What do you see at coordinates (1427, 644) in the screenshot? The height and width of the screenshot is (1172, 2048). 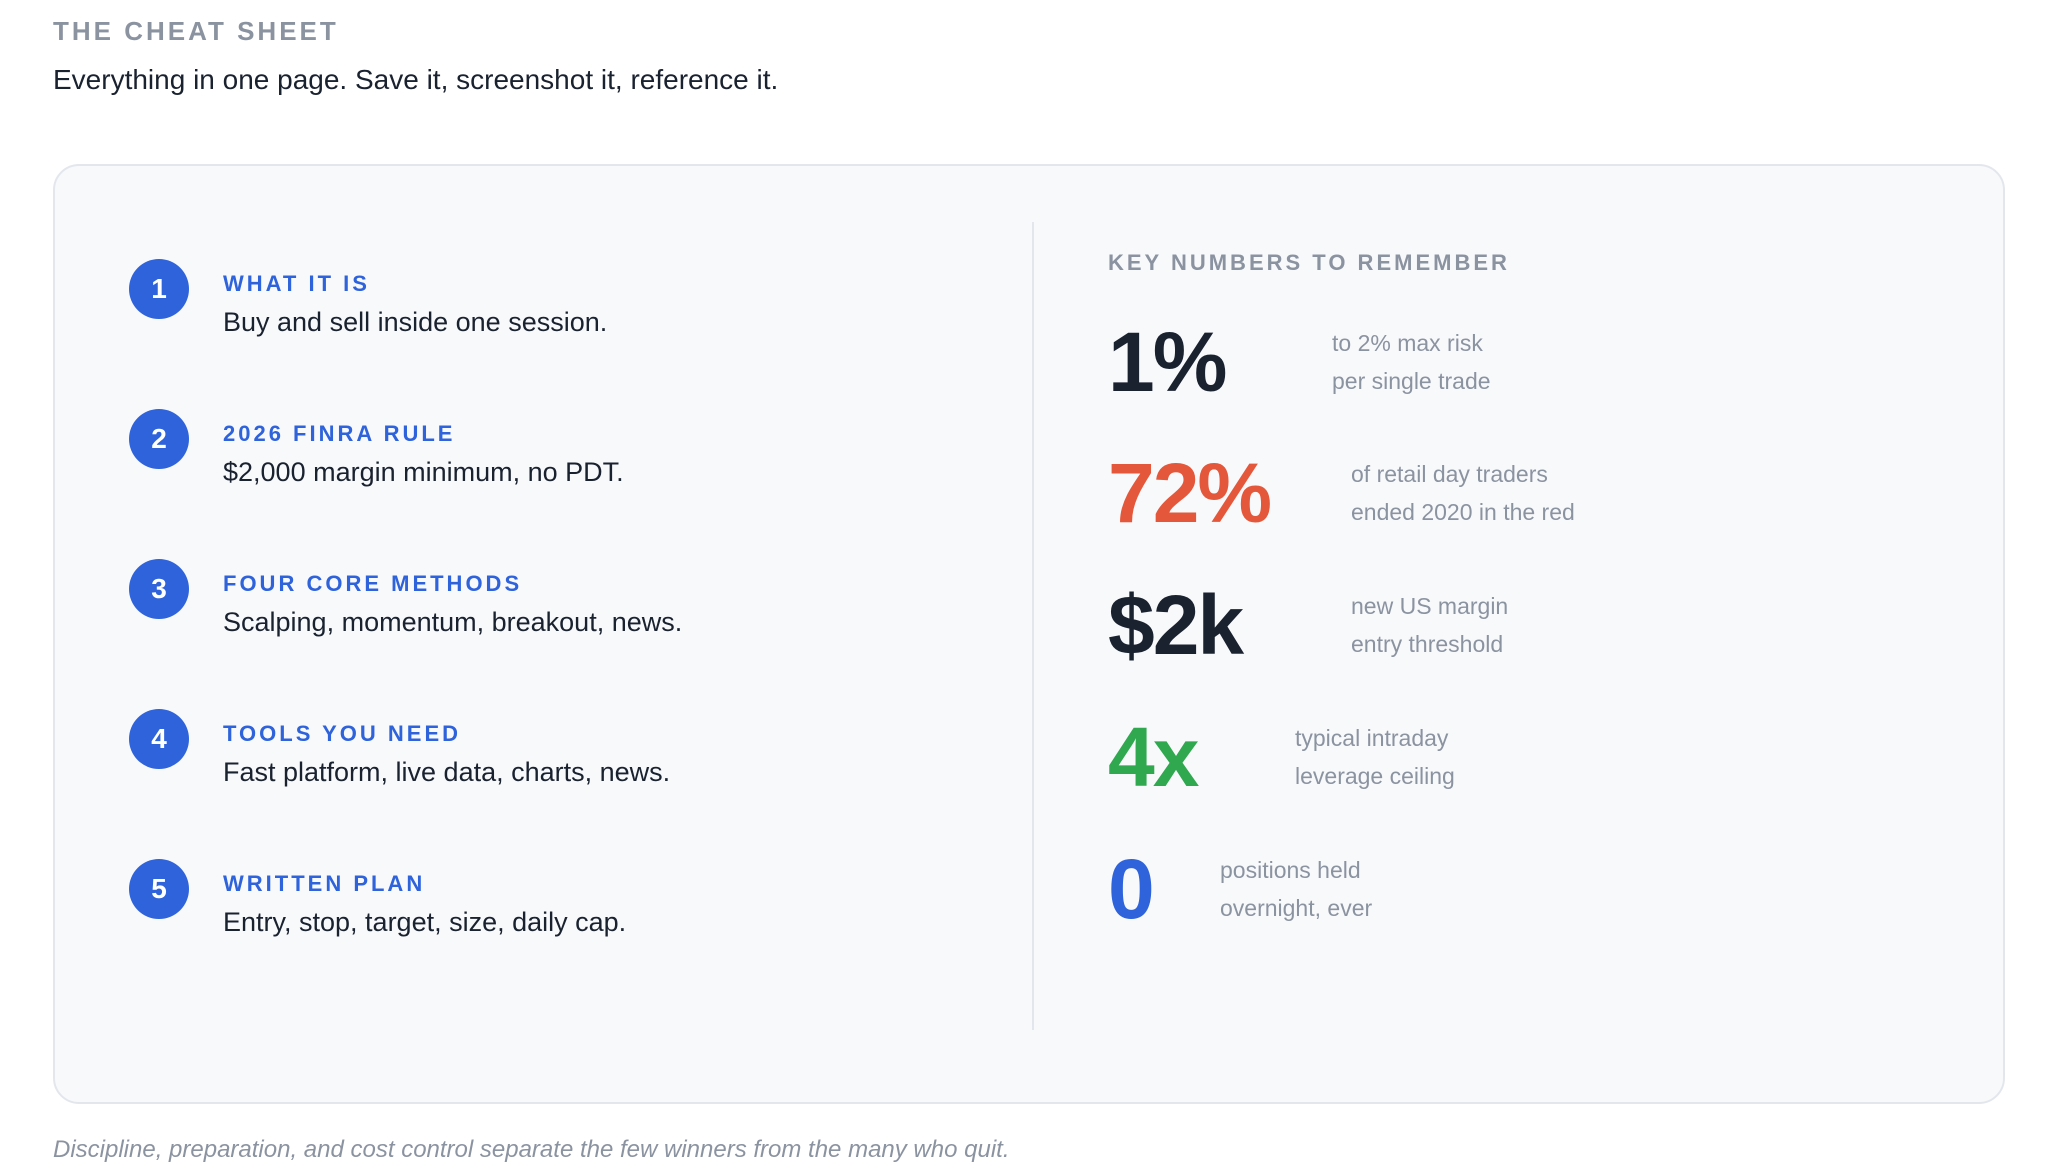 I see `stat-label-line: entry threshold` at bounding box center [1427, 644].